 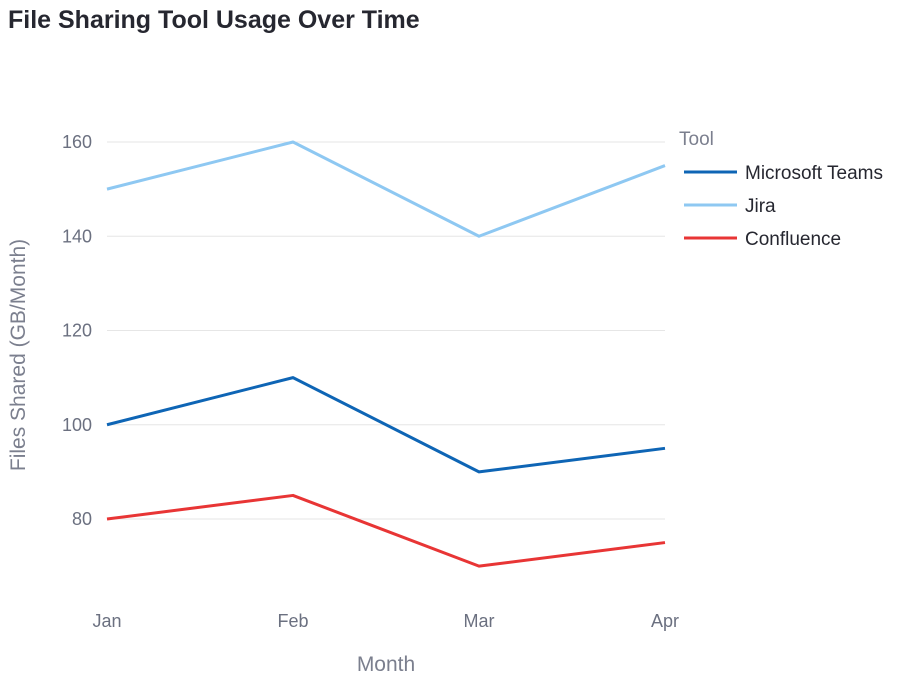 I want to click on legend-label: Microsoft Teams, so click(x=814, y=173).